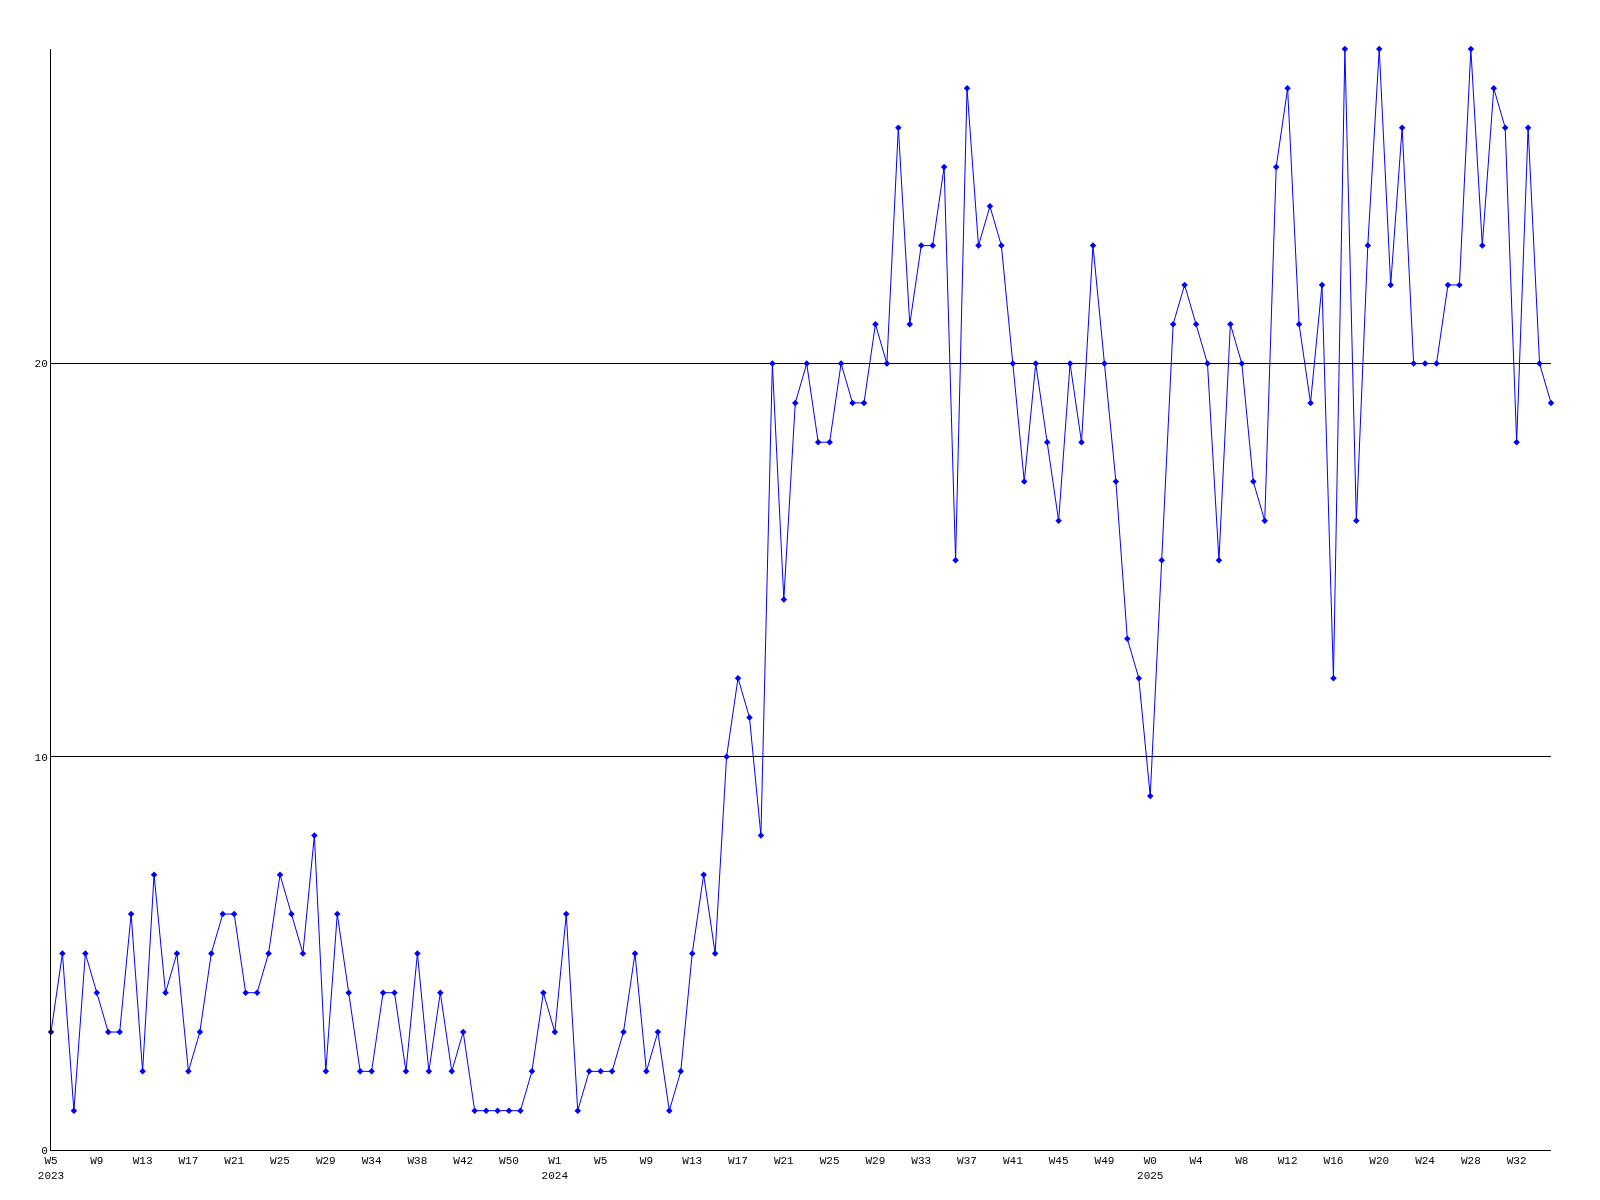  What do you see at coordinates (371, 1161) in the screenshot?
I see `x-tick-label: W34` at bounding box center [371, 1161].